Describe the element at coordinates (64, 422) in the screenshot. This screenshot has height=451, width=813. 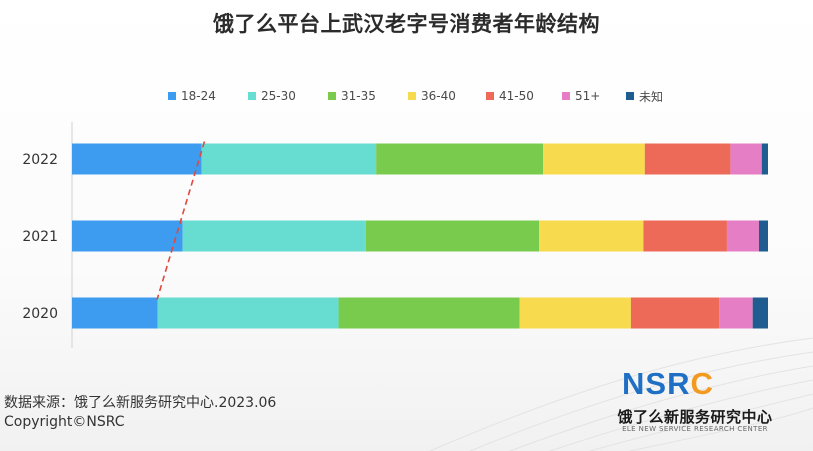
I see `copyright-note: Copyright©NSRC` at that location.